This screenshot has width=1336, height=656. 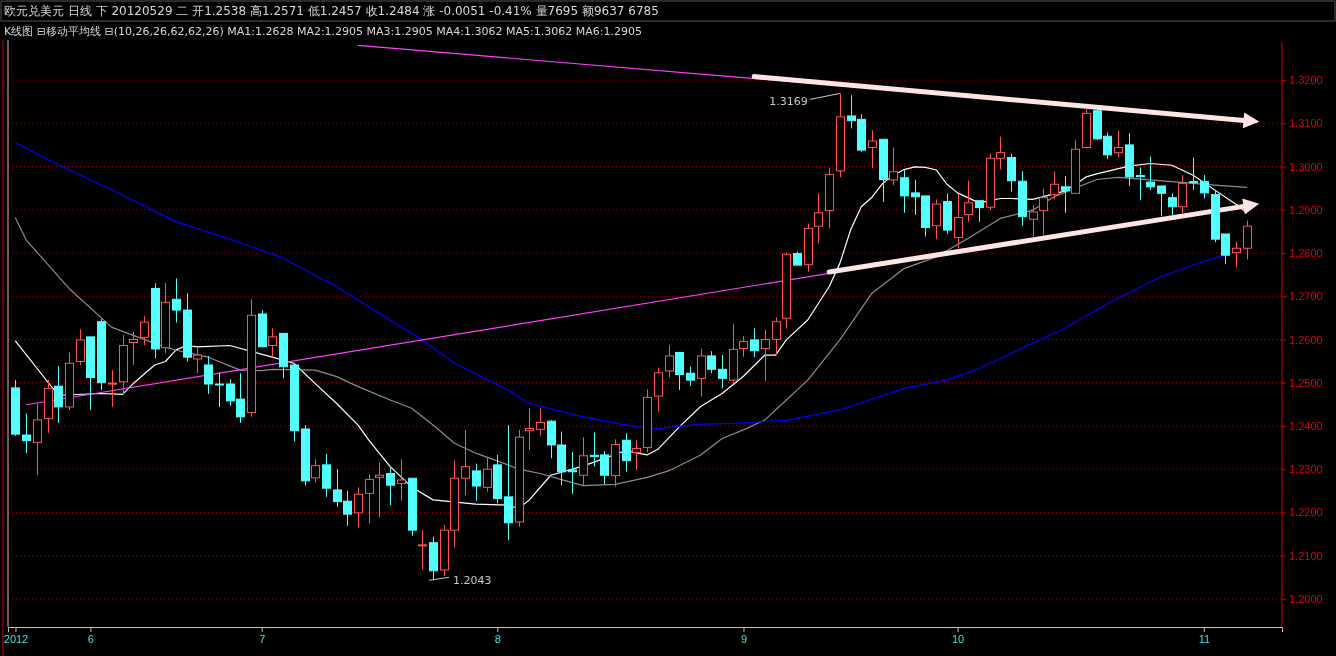 What do you see at coordinates (1306, 166) in the screenshot?
I see `y-tick-label: 1.3000` at bounding box center [1306, 166].